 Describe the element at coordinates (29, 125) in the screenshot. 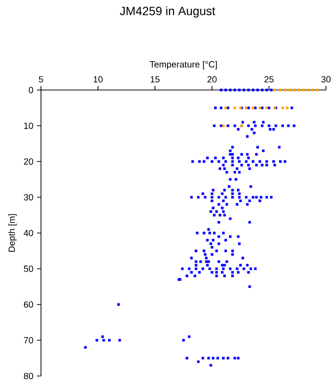

I see `y-tick-label: 10` at that location.